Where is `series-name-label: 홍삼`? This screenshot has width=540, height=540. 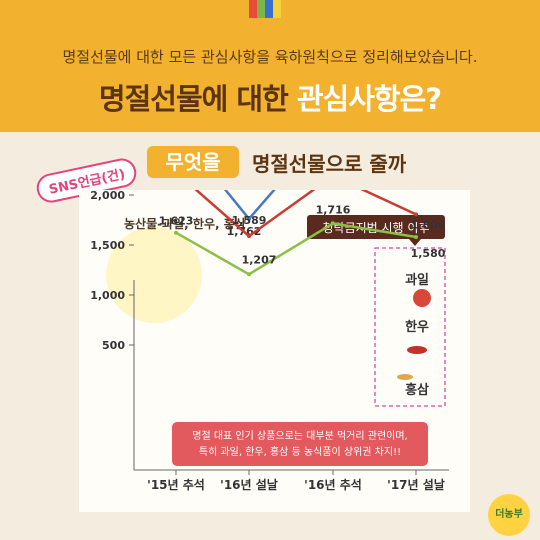
series-name-label: 홍삼 is located at coordinates (417, 390).